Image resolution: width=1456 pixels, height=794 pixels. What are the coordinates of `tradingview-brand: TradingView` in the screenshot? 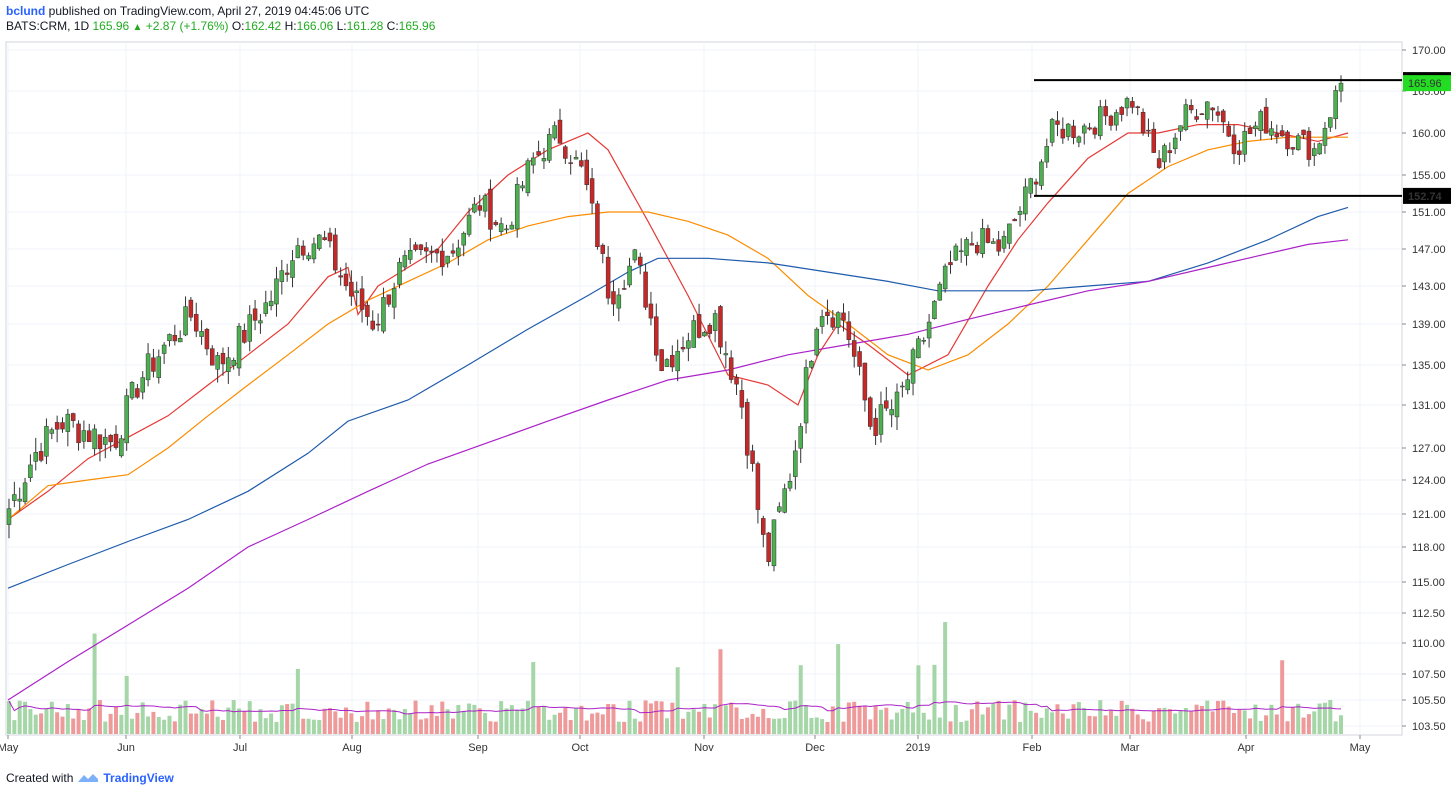 It's located at (138, 778).